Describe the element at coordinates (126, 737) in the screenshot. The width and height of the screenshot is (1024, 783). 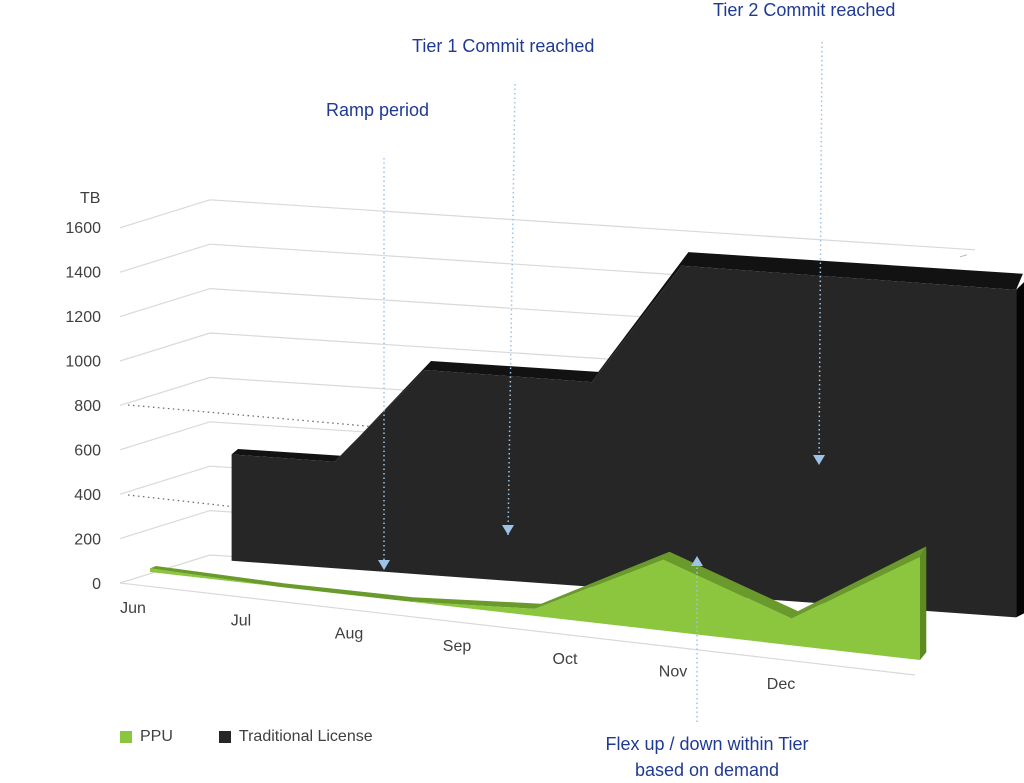
I see `legend-ppu-swatch` at that location.